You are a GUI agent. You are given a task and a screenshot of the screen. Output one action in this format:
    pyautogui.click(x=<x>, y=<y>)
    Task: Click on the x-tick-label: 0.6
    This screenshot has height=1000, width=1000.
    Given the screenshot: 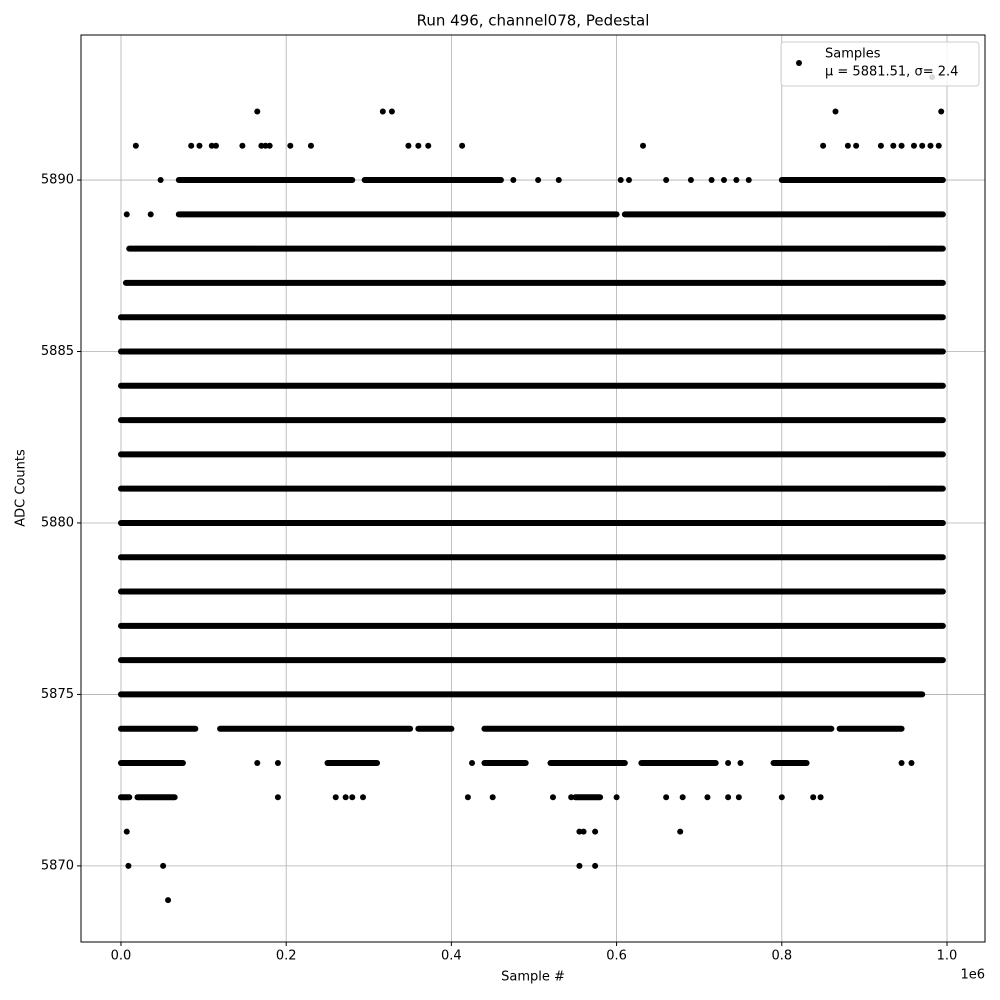 What is the action you would take?
    pyautogui.click(x=616, y=956)
    